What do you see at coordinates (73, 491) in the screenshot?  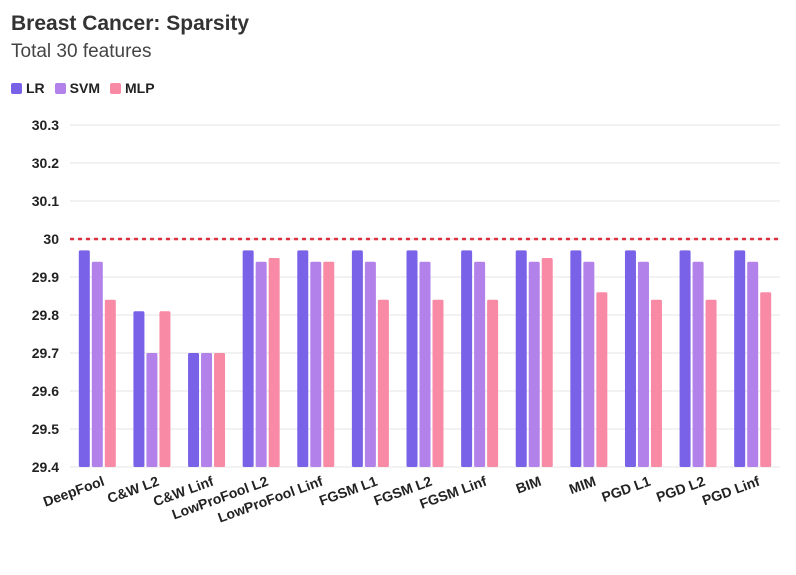 I see `x-tick-label: DeepFool` at bounding box center [73, 491].